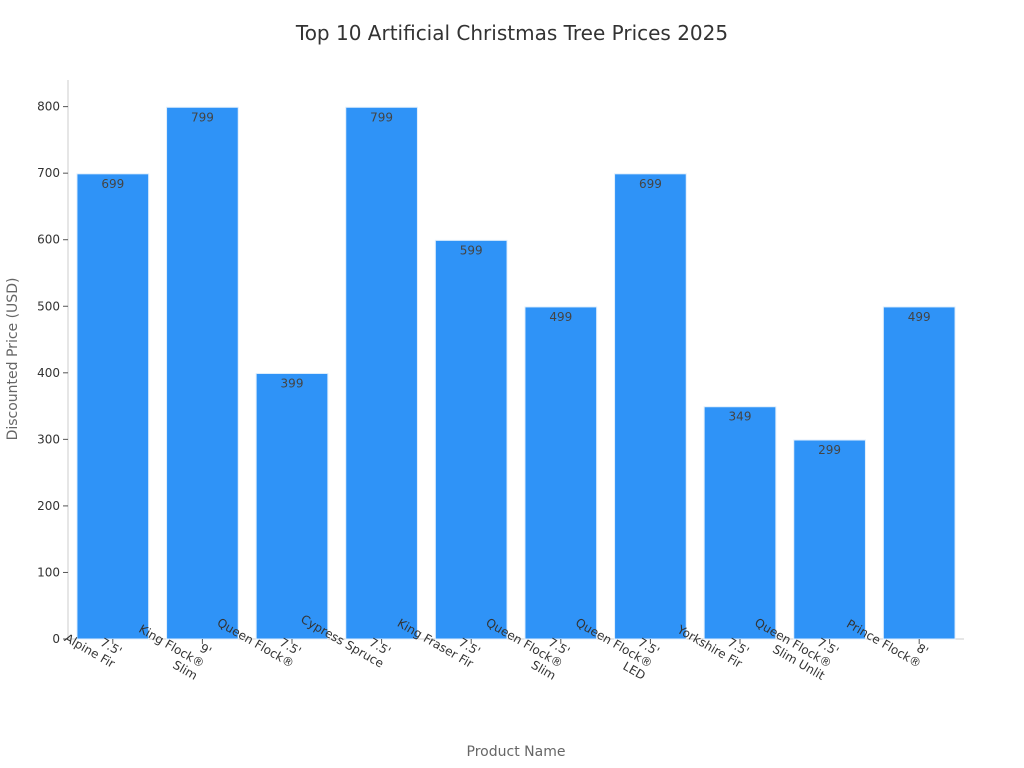  What do you see at coordinates (48, 173) in the screenshot?
I see `y-tick-label: 700` at bounding box center [48, 173].